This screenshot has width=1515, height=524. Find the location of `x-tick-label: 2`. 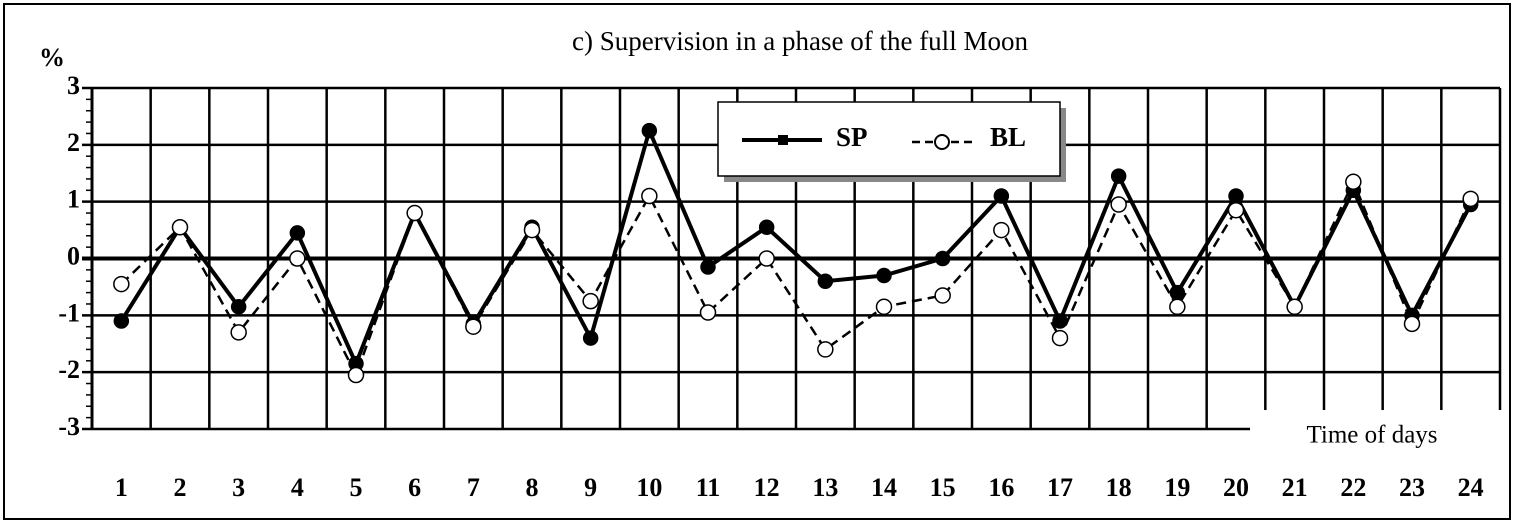

x-tick-label: 2 is located at coordinates (180, 487).